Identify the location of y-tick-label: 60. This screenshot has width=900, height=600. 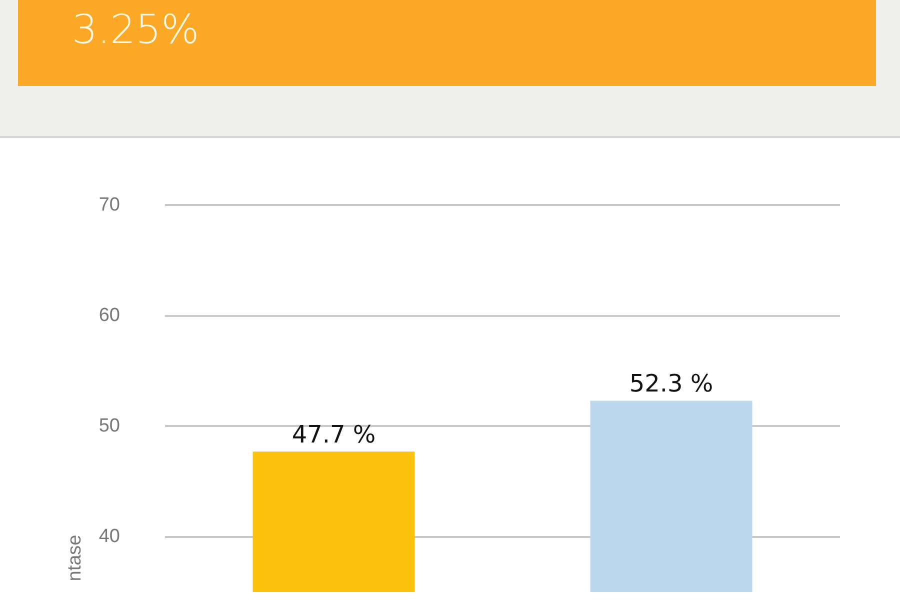
(109, 315).